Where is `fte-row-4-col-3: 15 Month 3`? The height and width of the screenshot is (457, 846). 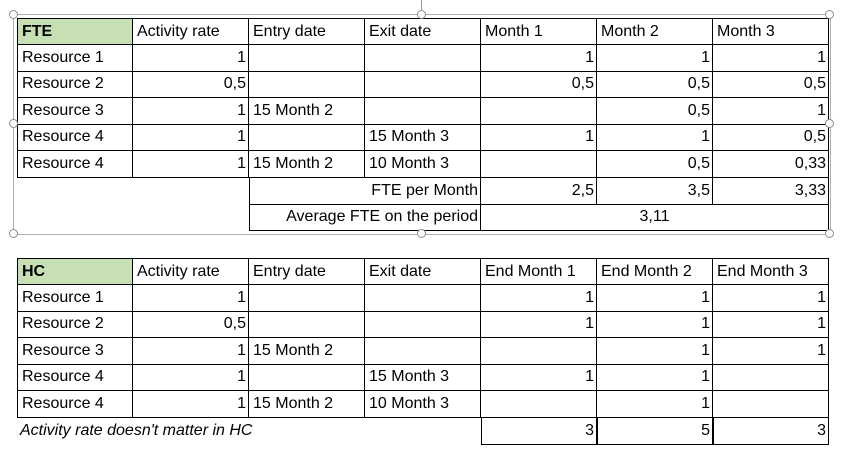 fte-row-4-col-3: 15 Month 3 is located at coordinates (423, 137).